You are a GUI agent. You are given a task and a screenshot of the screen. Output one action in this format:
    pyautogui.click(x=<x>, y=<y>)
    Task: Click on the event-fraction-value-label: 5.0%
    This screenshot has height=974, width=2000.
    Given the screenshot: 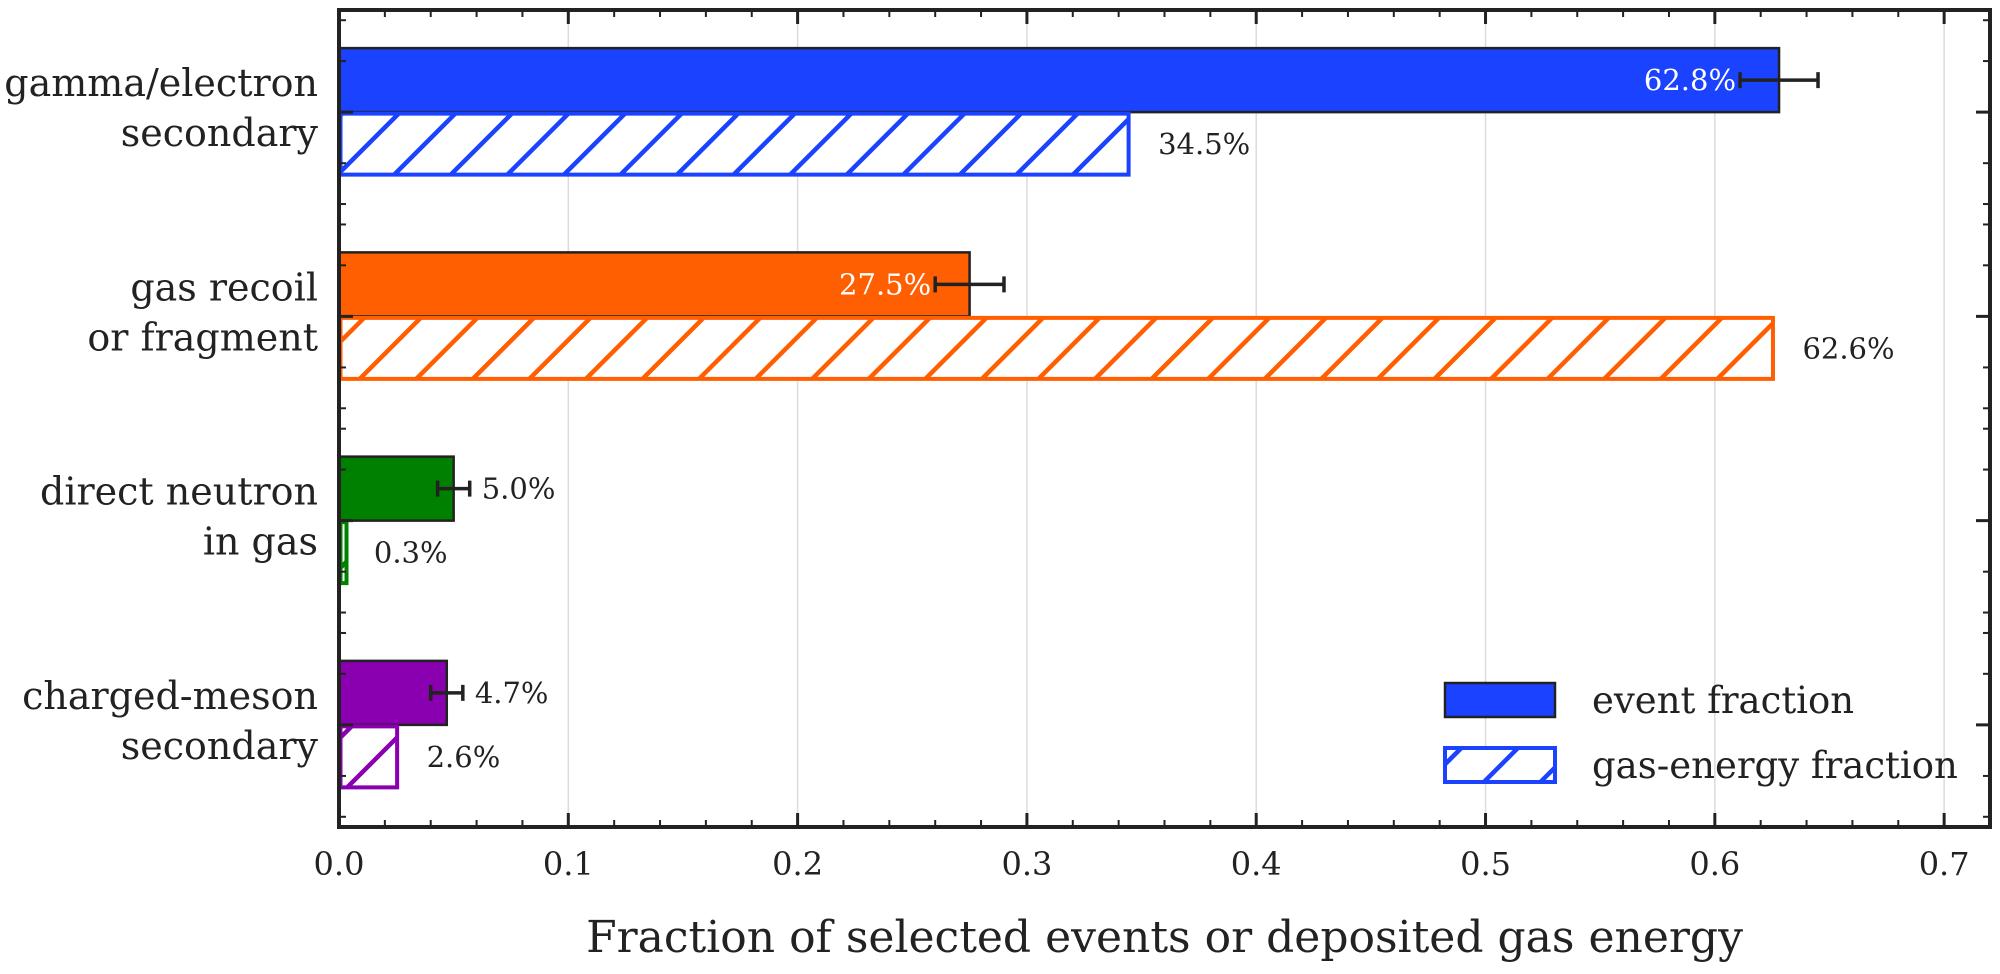 What is the action you would take?
    pyautogui.click(x=519, y=489)
    